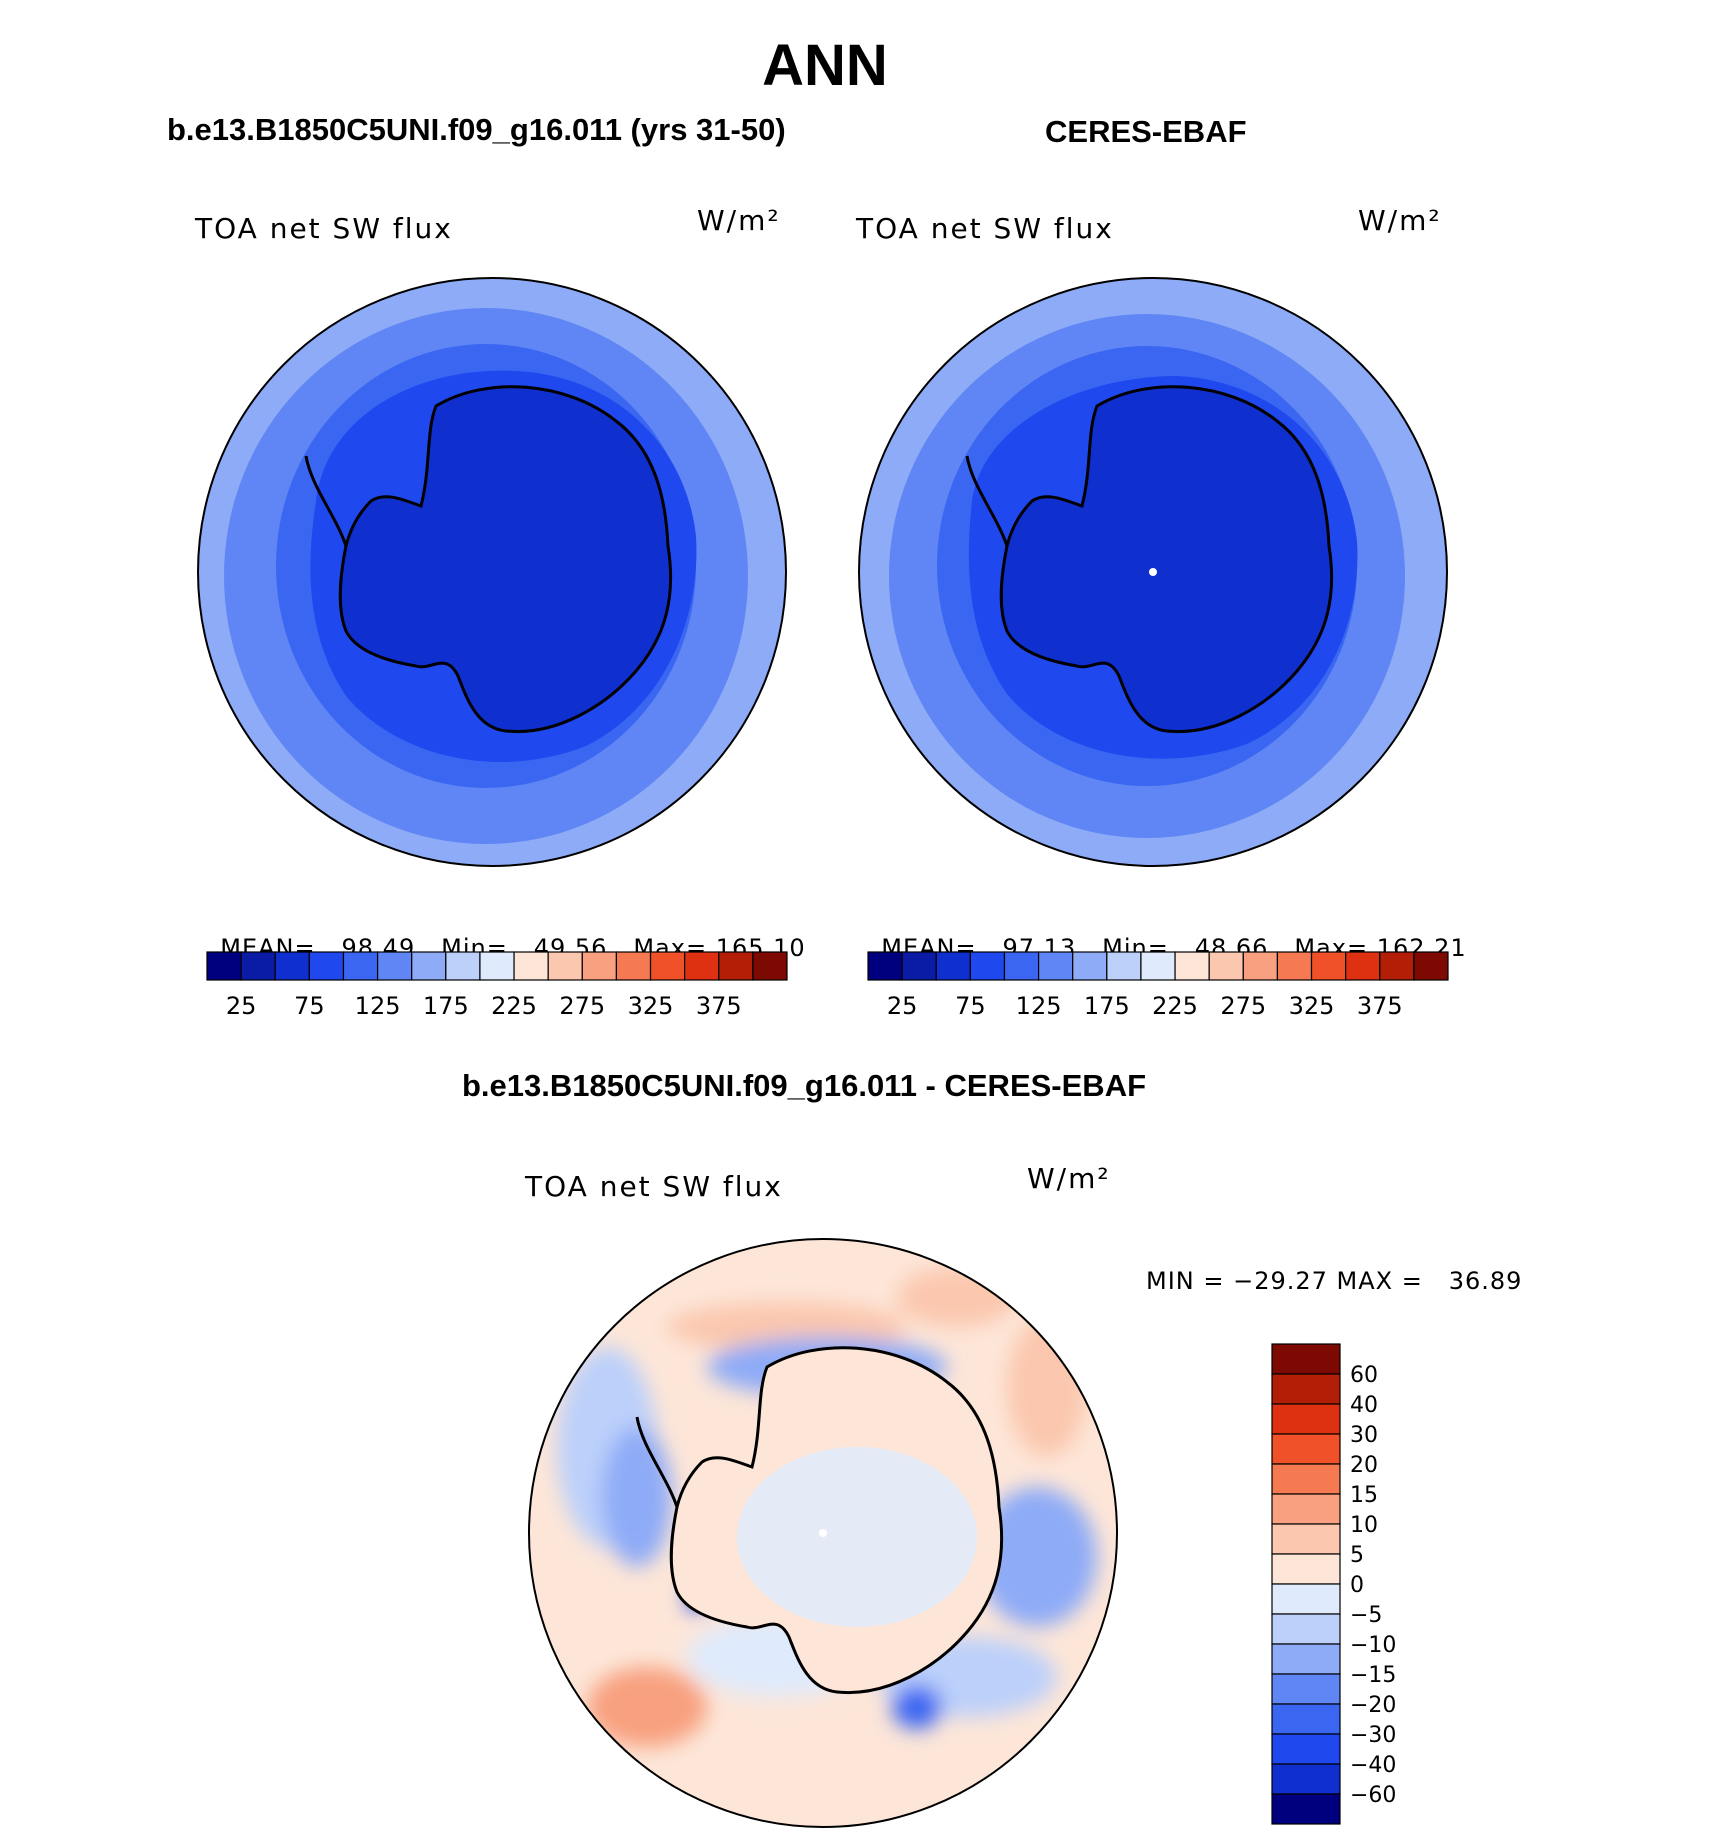 The height and width of the screenshot is (1840, 1710). Describe the element at coordinates (651, 1006) in the screenshot. I see `panel1-colorbar-tick-label: 325` at that location.